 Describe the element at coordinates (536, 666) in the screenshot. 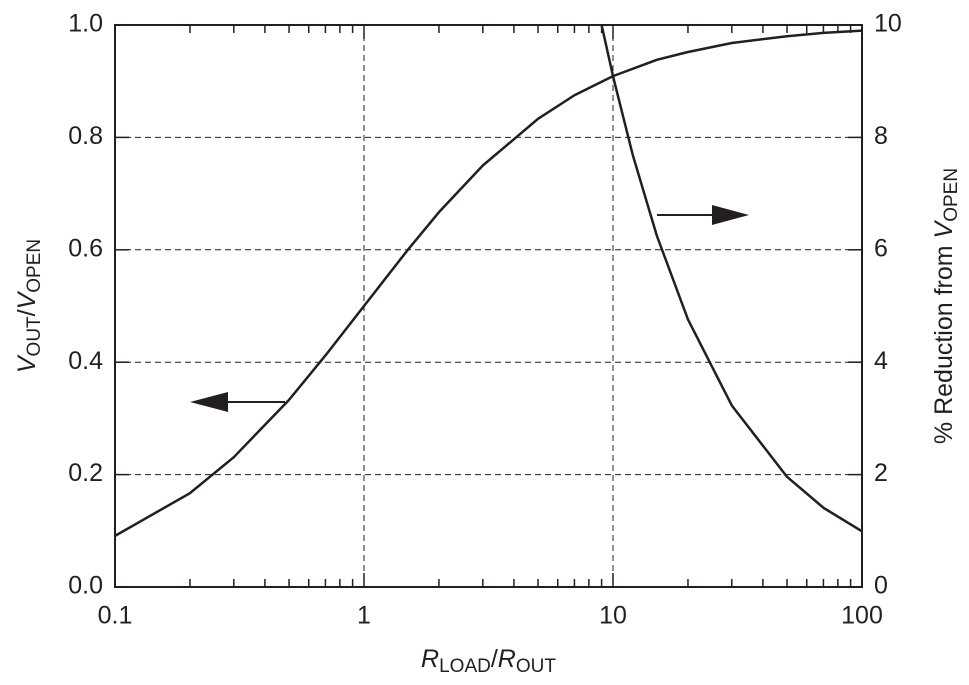

I see `xlabel-part: OUT` at that location.